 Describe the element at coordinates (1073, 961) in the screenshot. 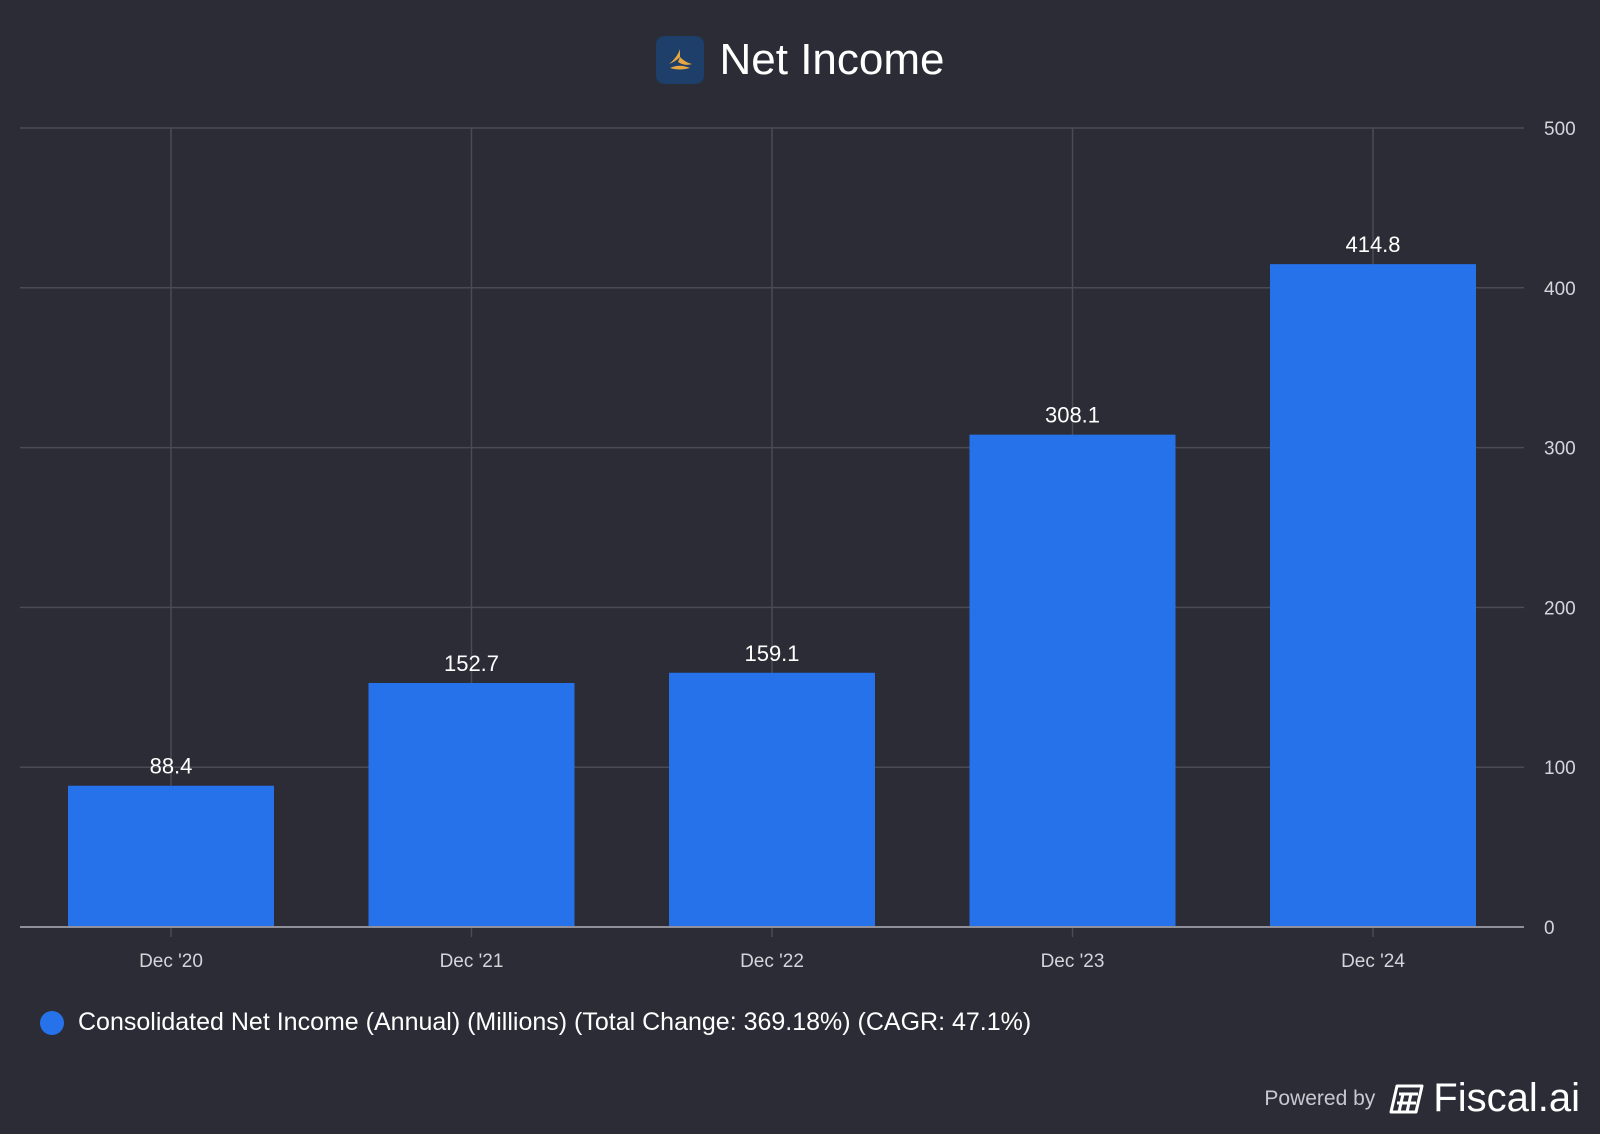

I see `x-tick-label: Dec '23` at that location.